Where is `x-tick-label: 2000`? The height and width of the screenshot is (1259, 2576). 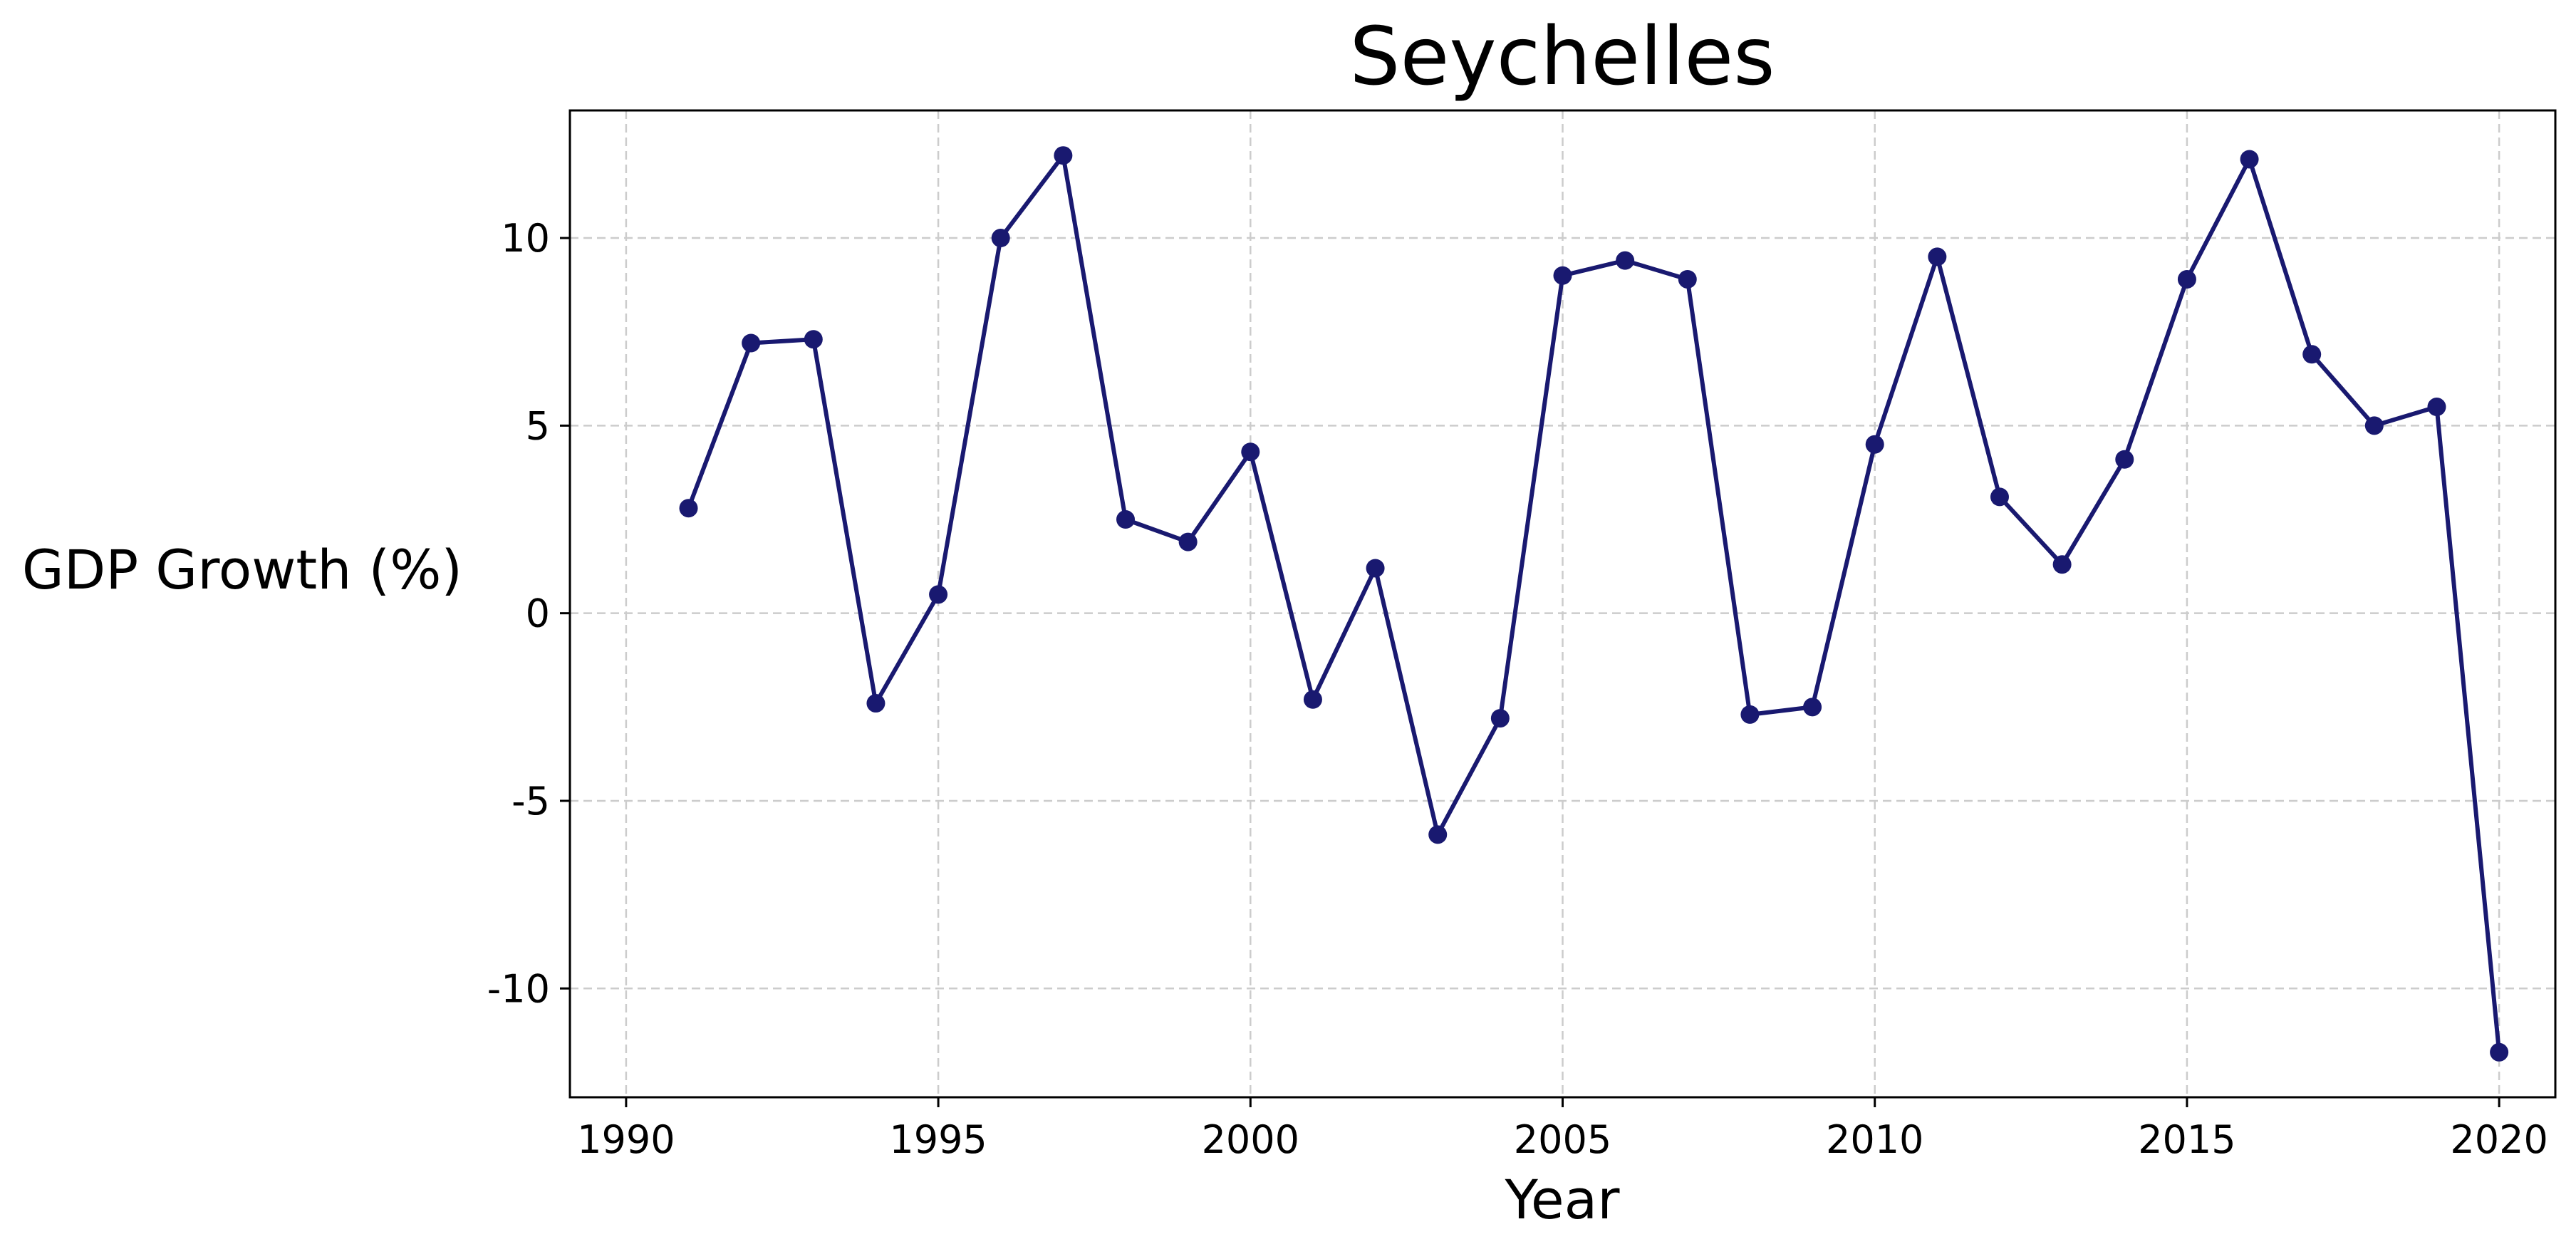 x-tick-label: 2000 is located at coordinates (1250, 1139).